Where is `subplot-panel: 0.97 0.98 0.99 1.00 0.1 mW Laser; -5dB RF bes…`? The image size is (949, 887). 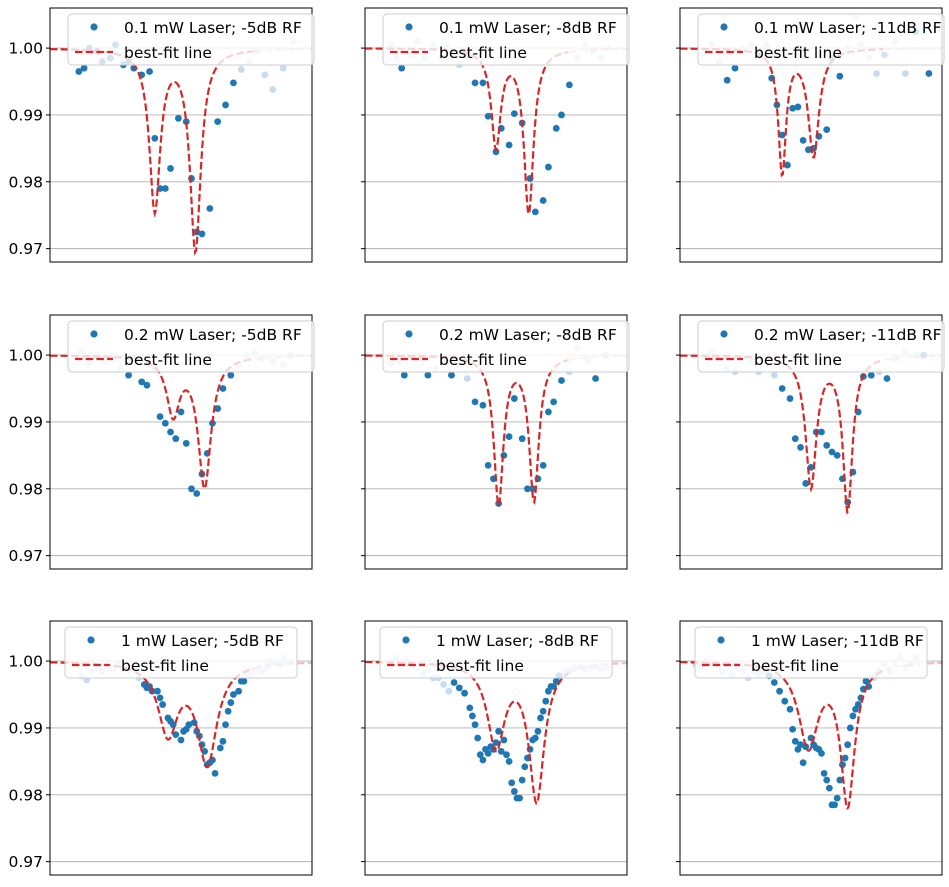
subplot-panel: 0.97 0.98 0.99 1.00 0.1 mW Laser; -5dB RF bes… is located at coordinates (161, 135).